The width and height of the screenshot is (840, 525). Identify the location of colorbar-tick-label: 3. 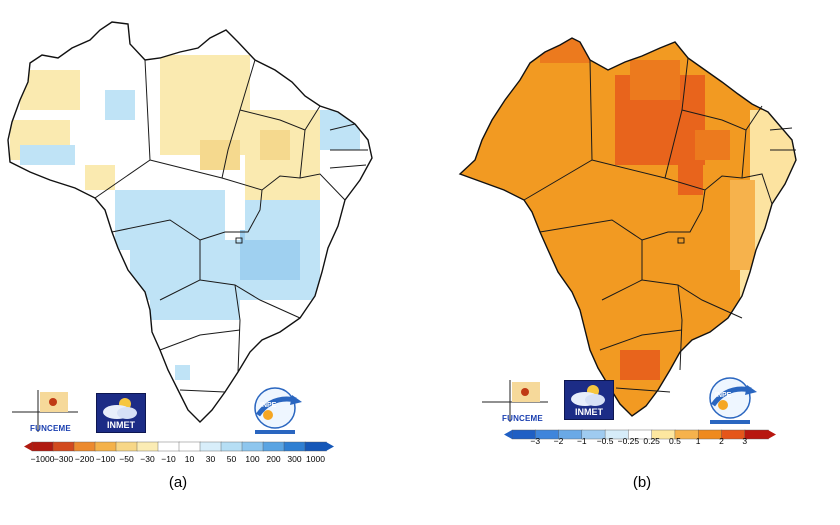
(745, 441).